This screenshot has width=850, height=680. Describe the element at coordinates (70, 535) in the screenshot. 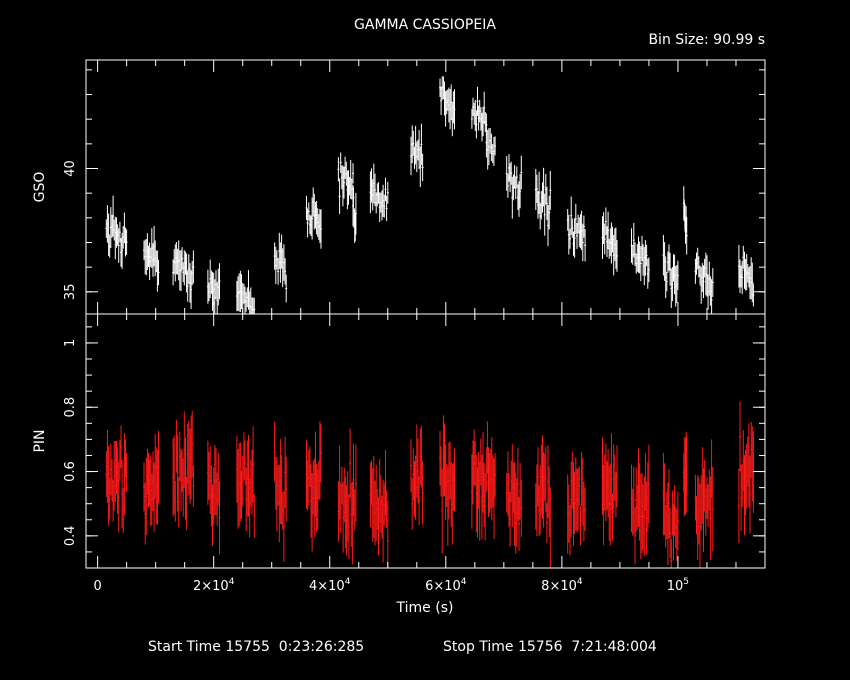

I see `y-tick-label: 0.4` at that location.